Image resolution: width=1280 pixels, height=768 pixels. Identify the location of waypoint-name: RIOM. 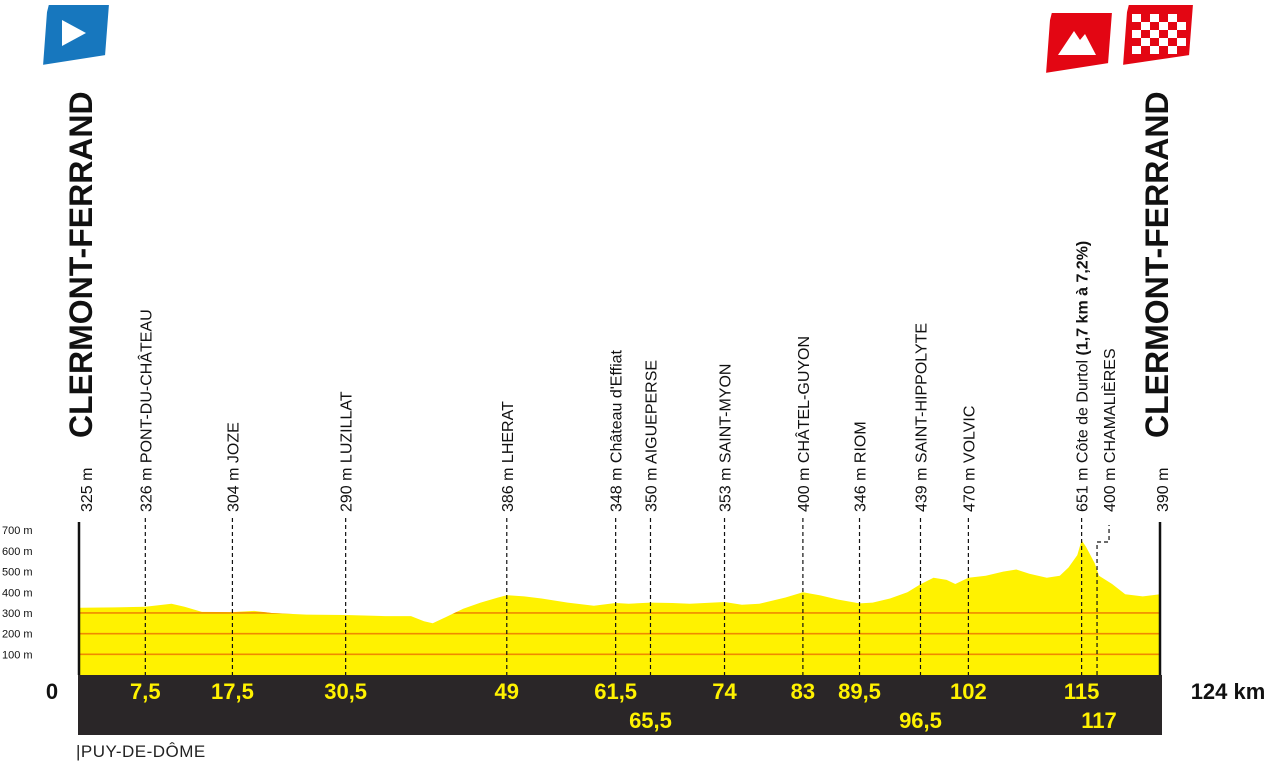
(861, 442).